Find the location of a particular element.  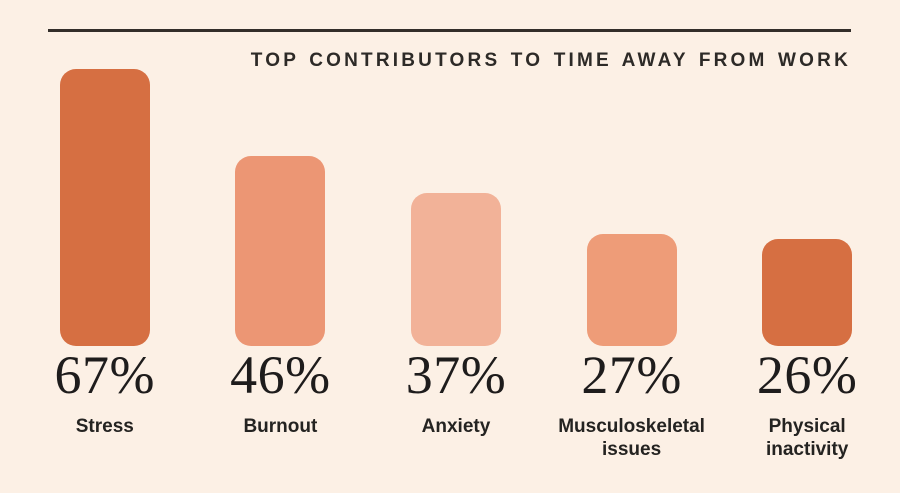

bar-label: Musculoskeletal issues is located at coordinates (631, 438).